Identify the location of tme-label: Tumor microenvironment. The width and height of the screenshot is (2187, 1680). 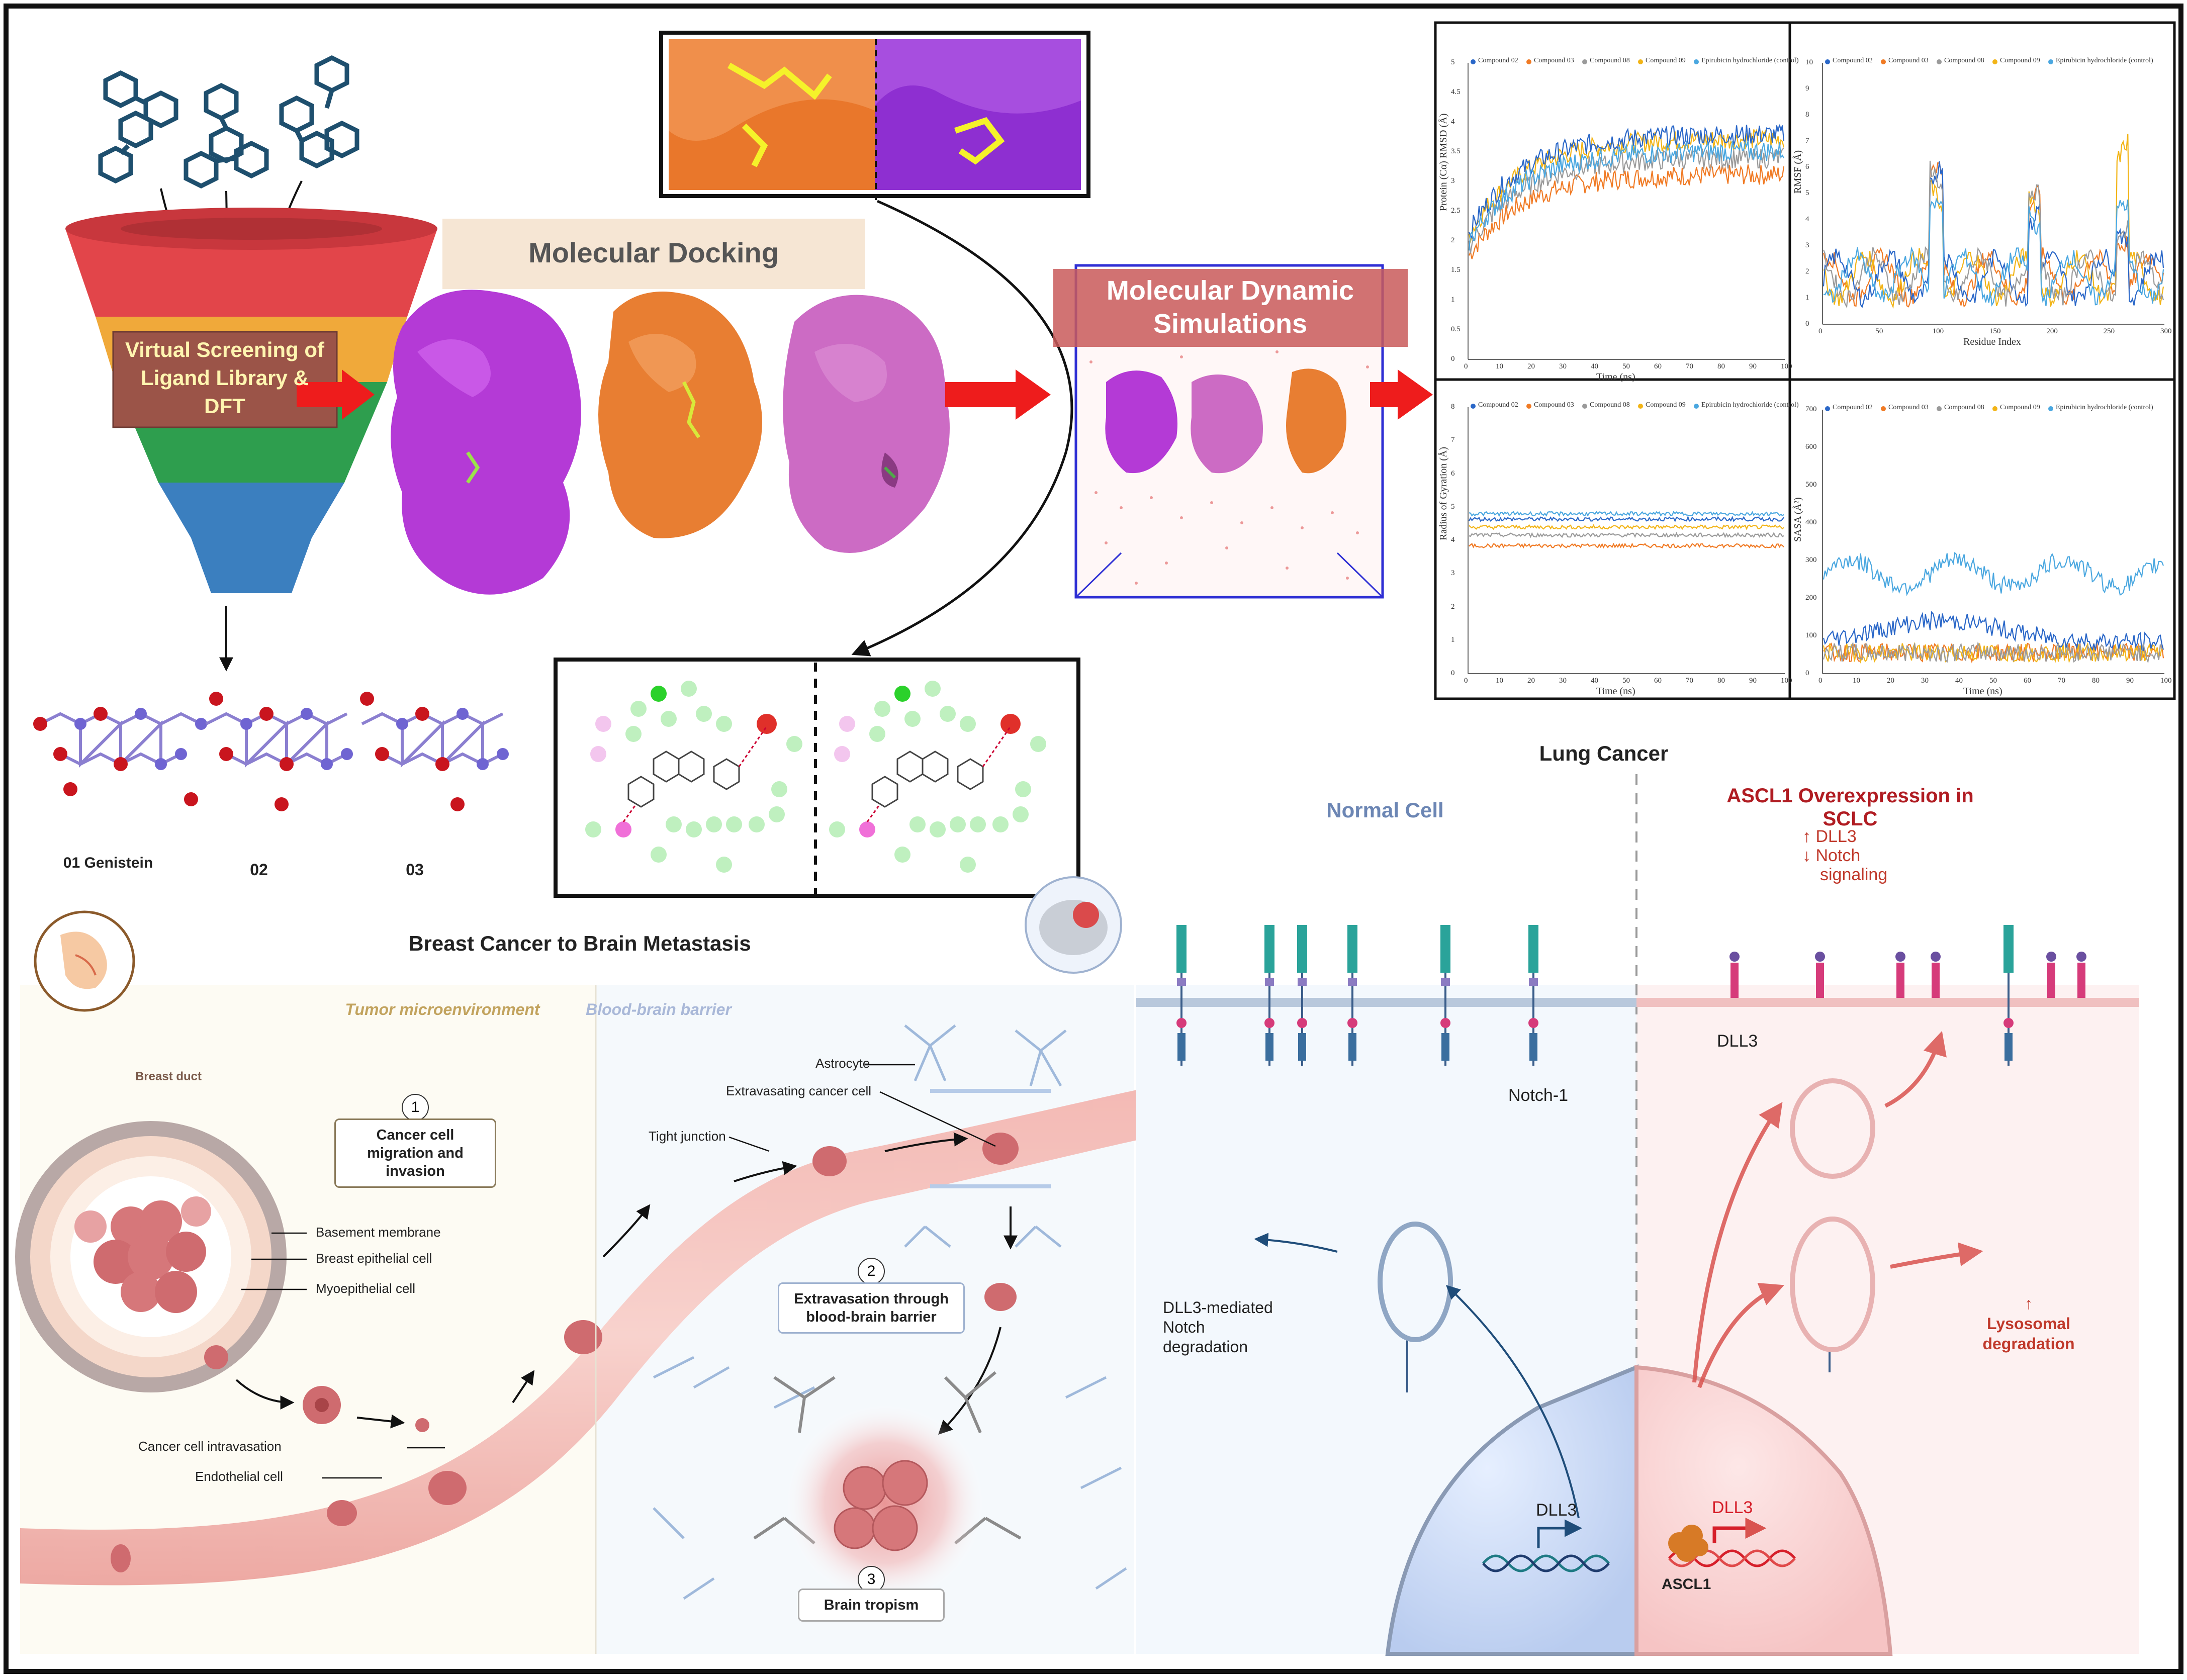
(442, 1009).